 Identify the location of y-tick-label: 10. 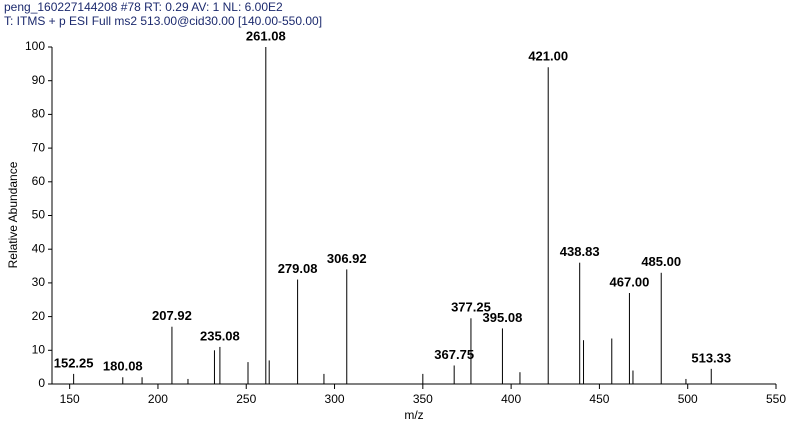
(39, 349).